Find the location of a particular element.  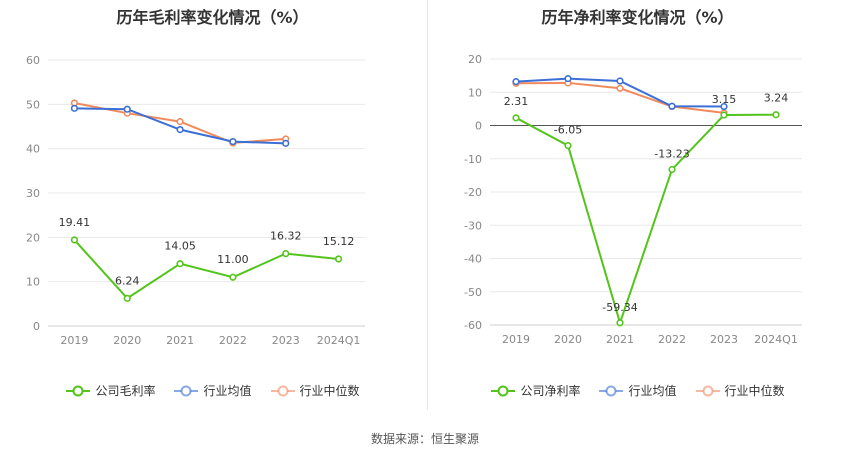

data-label: -13.23 is located at coordinates (671, 153).